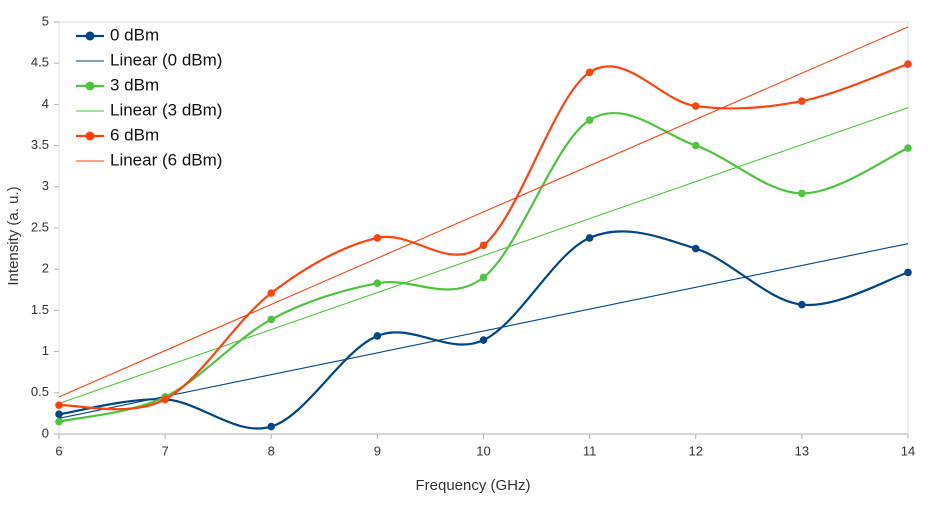 The width and height of the screenshot is (946, 514). What do you see at coordinates (40, 62) in the screenshot?
I see `y-tick-label: 4.5` at bounding box center [40, 62].